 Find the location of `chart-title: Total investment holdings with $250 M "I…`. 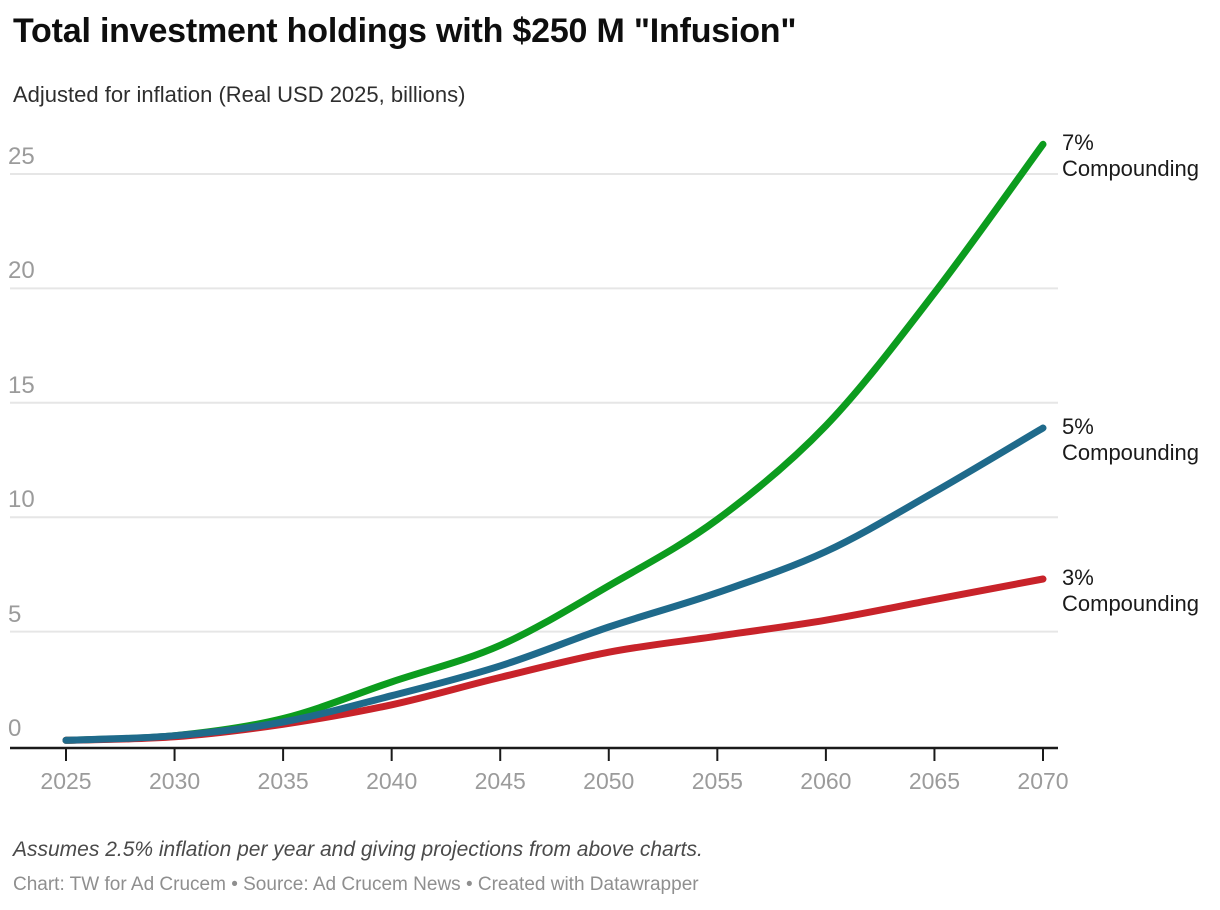

chart-title: Total investment holdings with $250 M "I… is located at coordinates (405, 31).